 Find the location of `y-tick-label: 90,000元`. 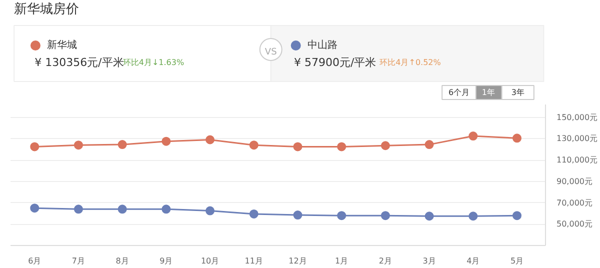

y-tick-label: 90,000元 is located at coordinates (574, 181).